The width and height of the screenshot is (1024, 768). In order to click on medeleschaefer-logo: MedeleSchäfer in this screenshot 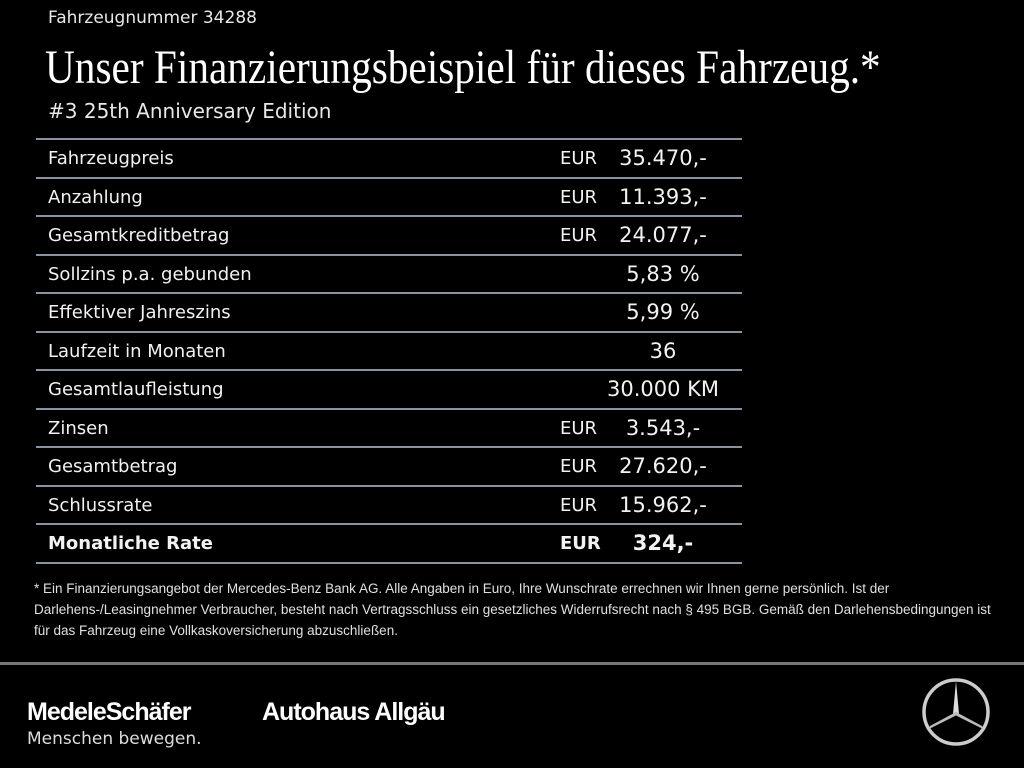, I will do `click(109, 712)`.